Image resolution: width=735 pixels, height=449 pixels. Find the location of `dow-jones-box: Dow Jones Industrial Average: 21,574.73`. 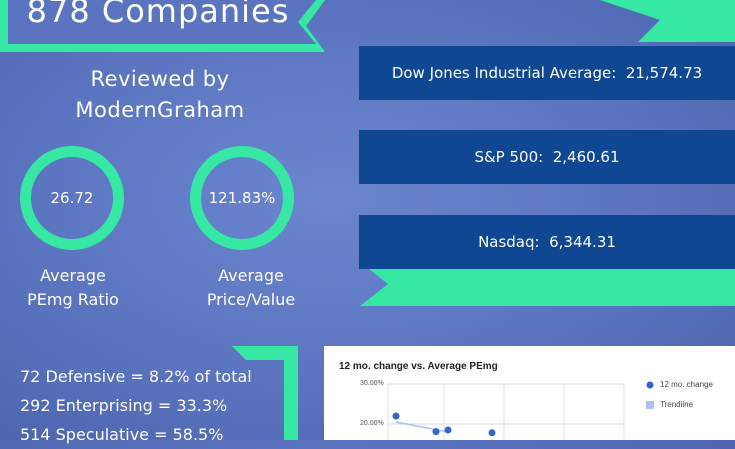

dow-jones-box: Dow Jones Industrial Average: 21,574.73 is located at coordinates (547, 73).